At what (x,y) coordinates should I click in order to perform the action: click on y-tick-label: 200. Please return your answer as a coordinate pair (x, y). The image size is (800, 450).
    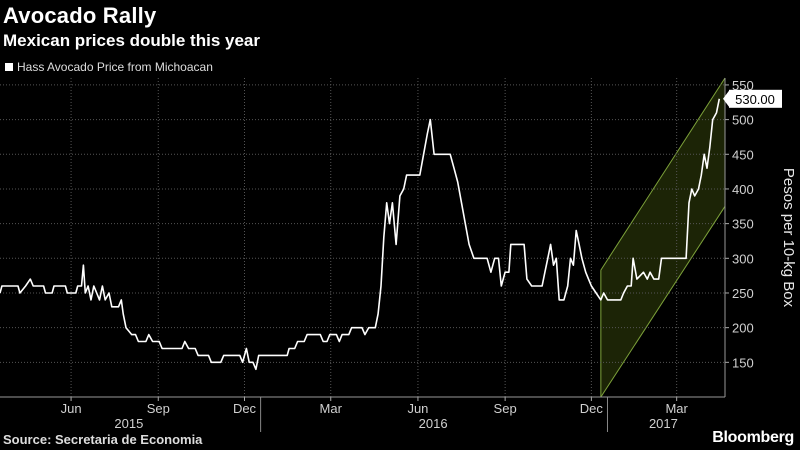
    Looking at the image, I should click on (743, 328).